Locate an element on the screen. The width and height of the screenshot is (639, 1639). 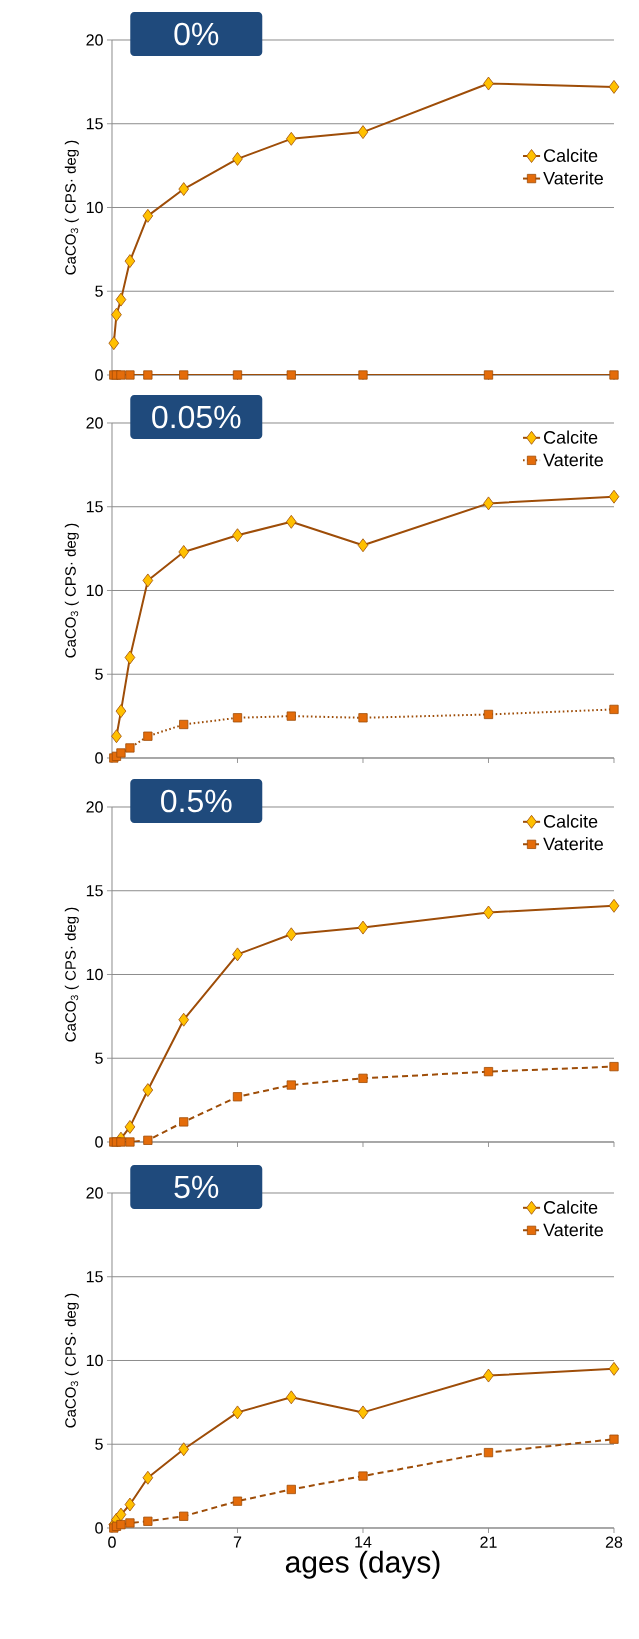
chart-title: 0.05% is located at coordinates (196, 417).